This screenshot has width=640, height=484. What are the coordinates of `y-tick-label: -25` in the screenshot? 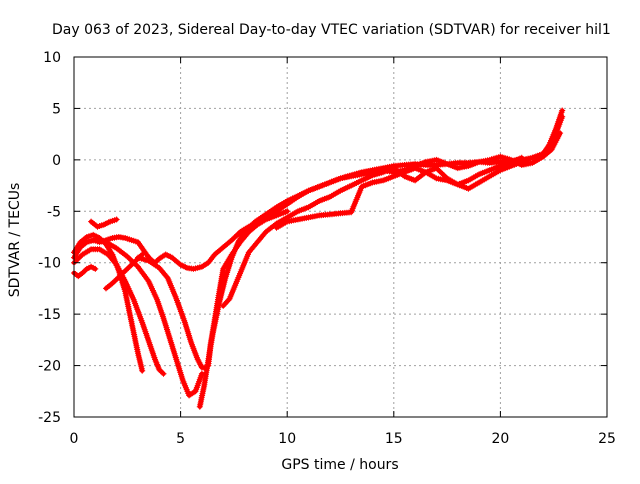 It's located at (49, 418).